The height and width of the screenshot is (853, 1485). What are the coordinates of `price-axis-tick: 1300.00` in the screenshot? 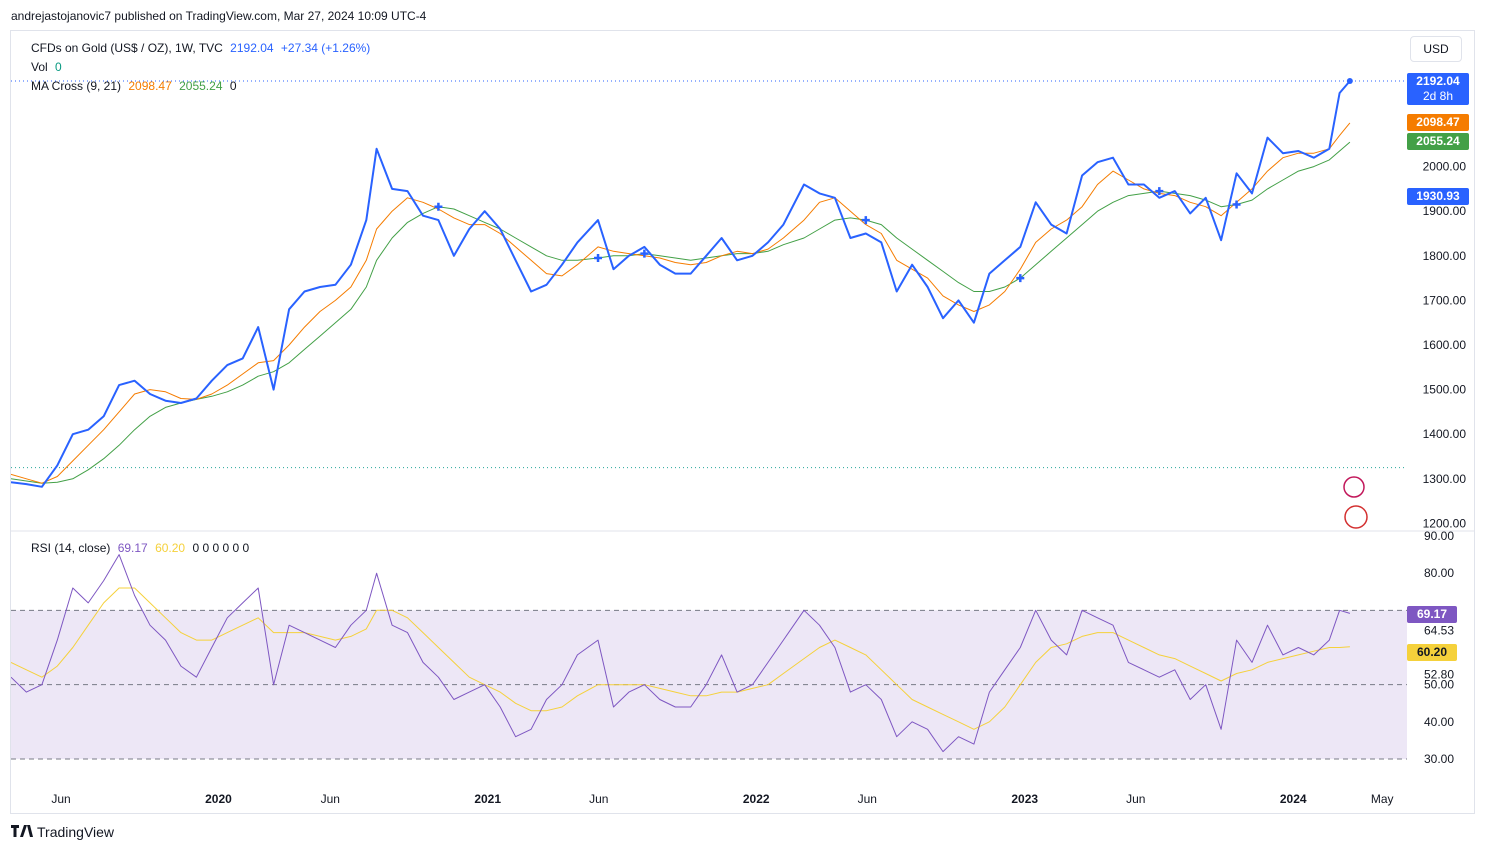 It's located at (1445, 479).